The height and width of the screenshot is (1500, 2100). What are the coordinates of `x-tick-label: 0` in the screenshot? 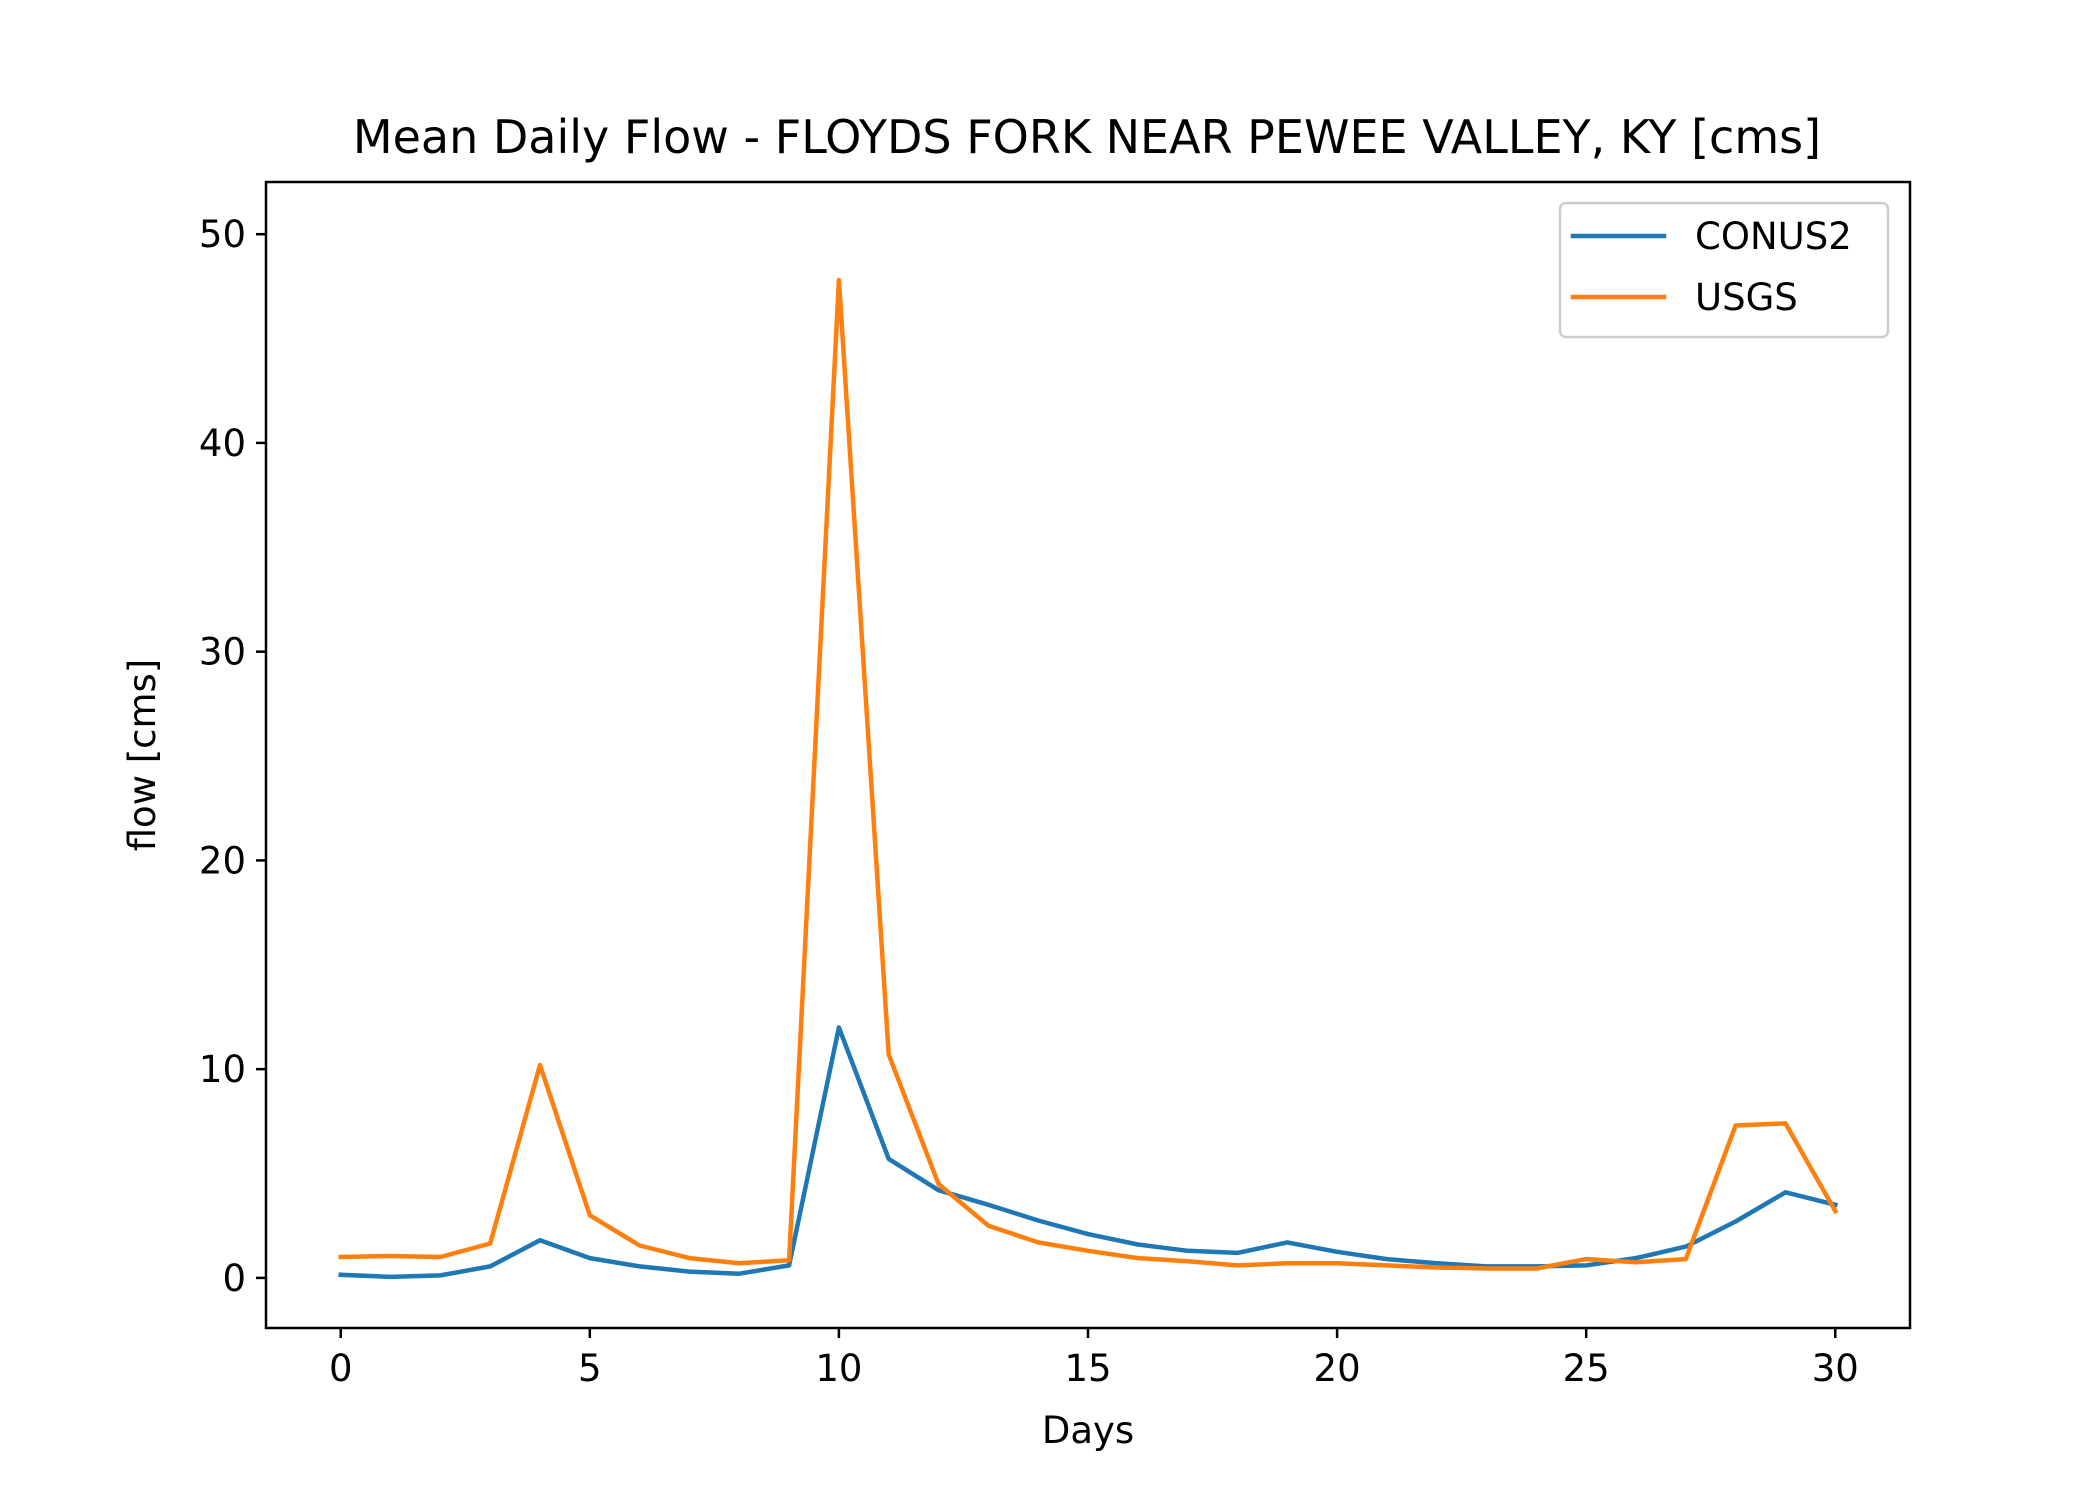 It's located at (341, 1368).